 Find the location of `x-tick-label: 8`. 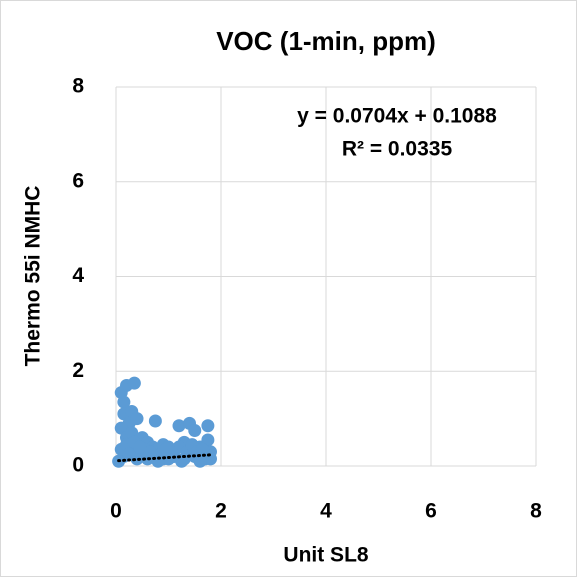

x-tick-label: 8 is located at coordinates (536, 511).